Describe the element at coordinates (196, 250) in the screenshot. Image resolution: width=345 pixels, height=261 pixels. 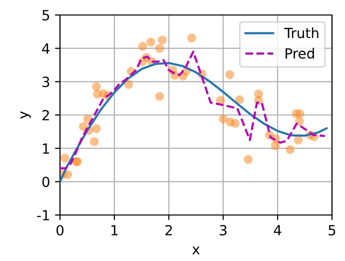
I see `x-axis-title: x` at that location.